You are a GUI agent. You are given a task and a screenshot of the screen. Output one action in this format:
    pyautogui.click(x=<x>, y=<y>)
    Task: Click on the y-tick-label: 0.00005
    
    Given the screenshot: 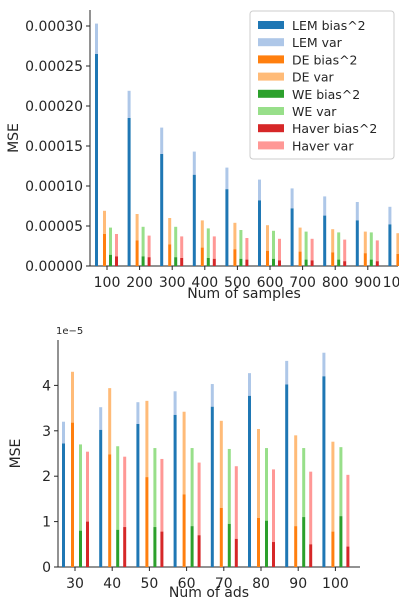 What is the action you would take?
    pyautogui.click(x=54, y=227)
    